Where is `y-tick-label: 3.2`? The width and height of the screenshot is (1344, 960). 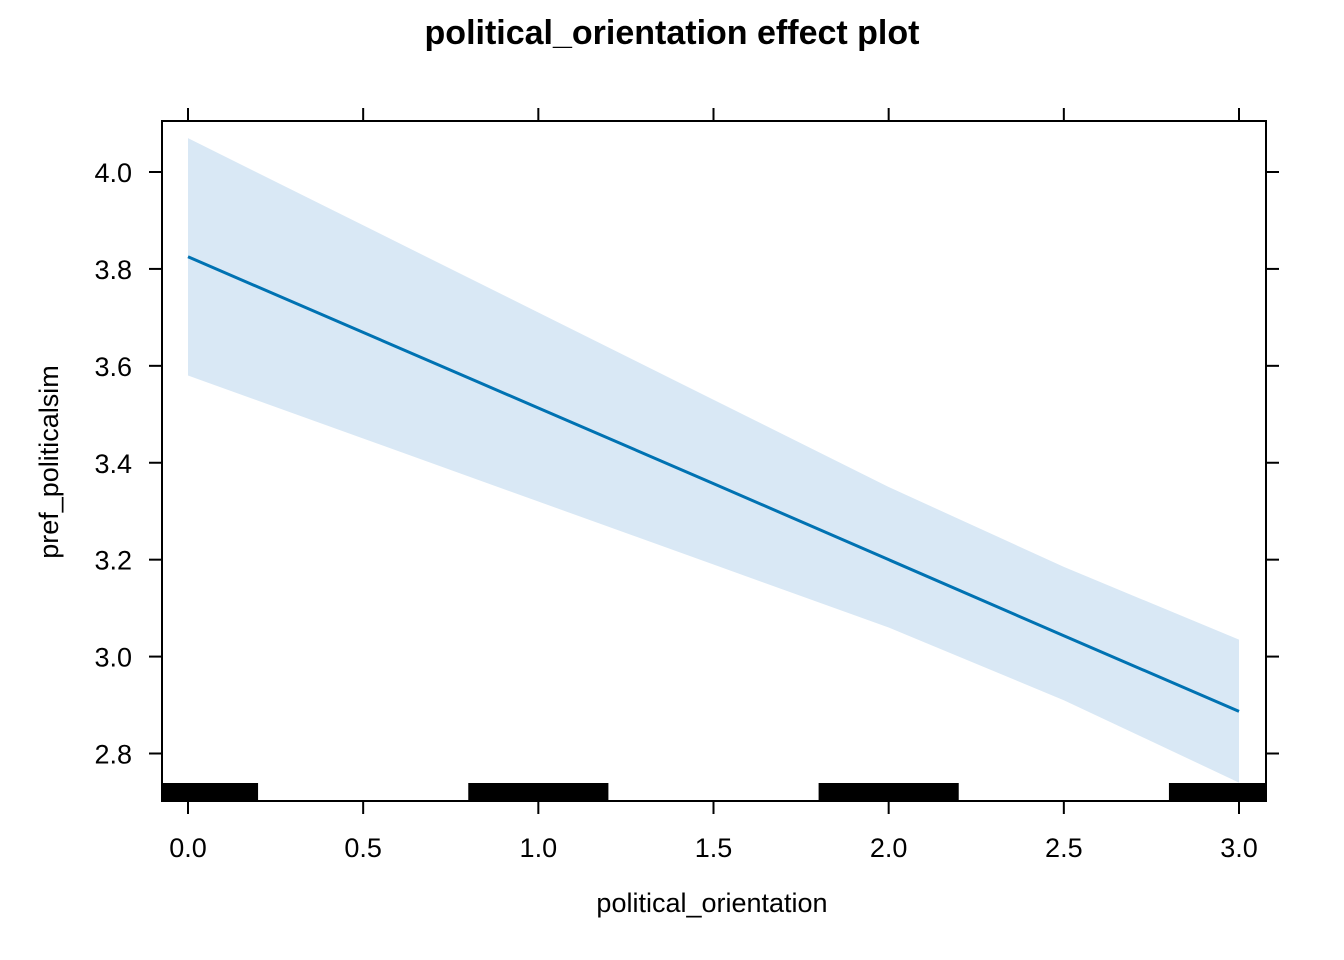
y-tick-label: 3.2 is located at coordinates (113, 561).